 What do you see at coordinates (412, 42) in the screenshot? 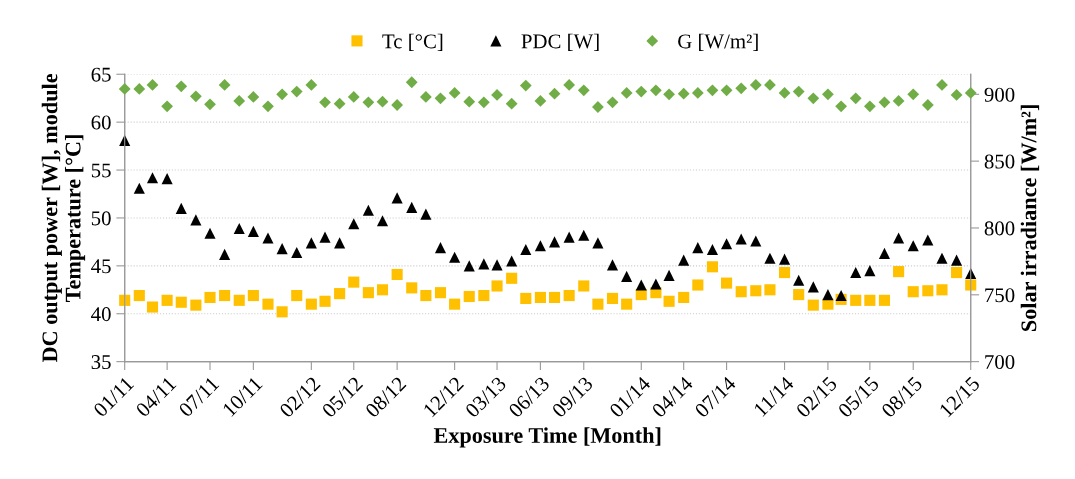
I see `legend-label: Tc [°C]` at bounding box center [412, 42].